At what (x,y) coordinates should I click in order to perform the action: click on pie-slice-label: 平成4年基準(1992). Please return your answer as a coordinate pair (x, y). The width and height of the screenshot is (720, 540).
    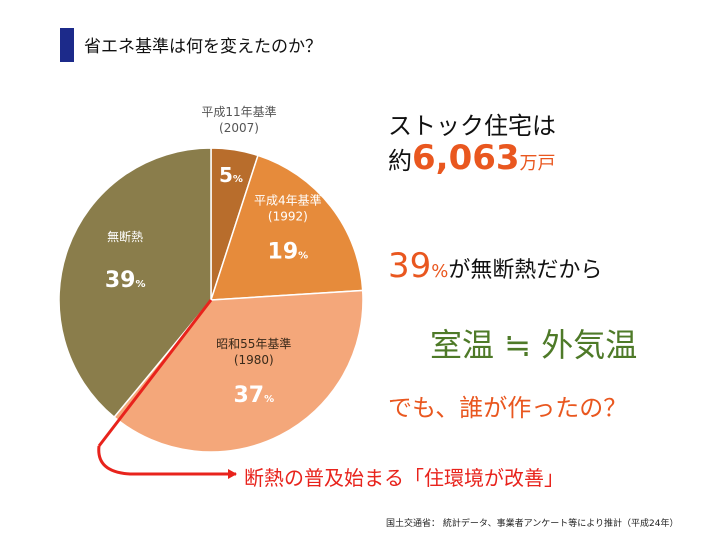
    Looking at the image, I should click on (288, 207).